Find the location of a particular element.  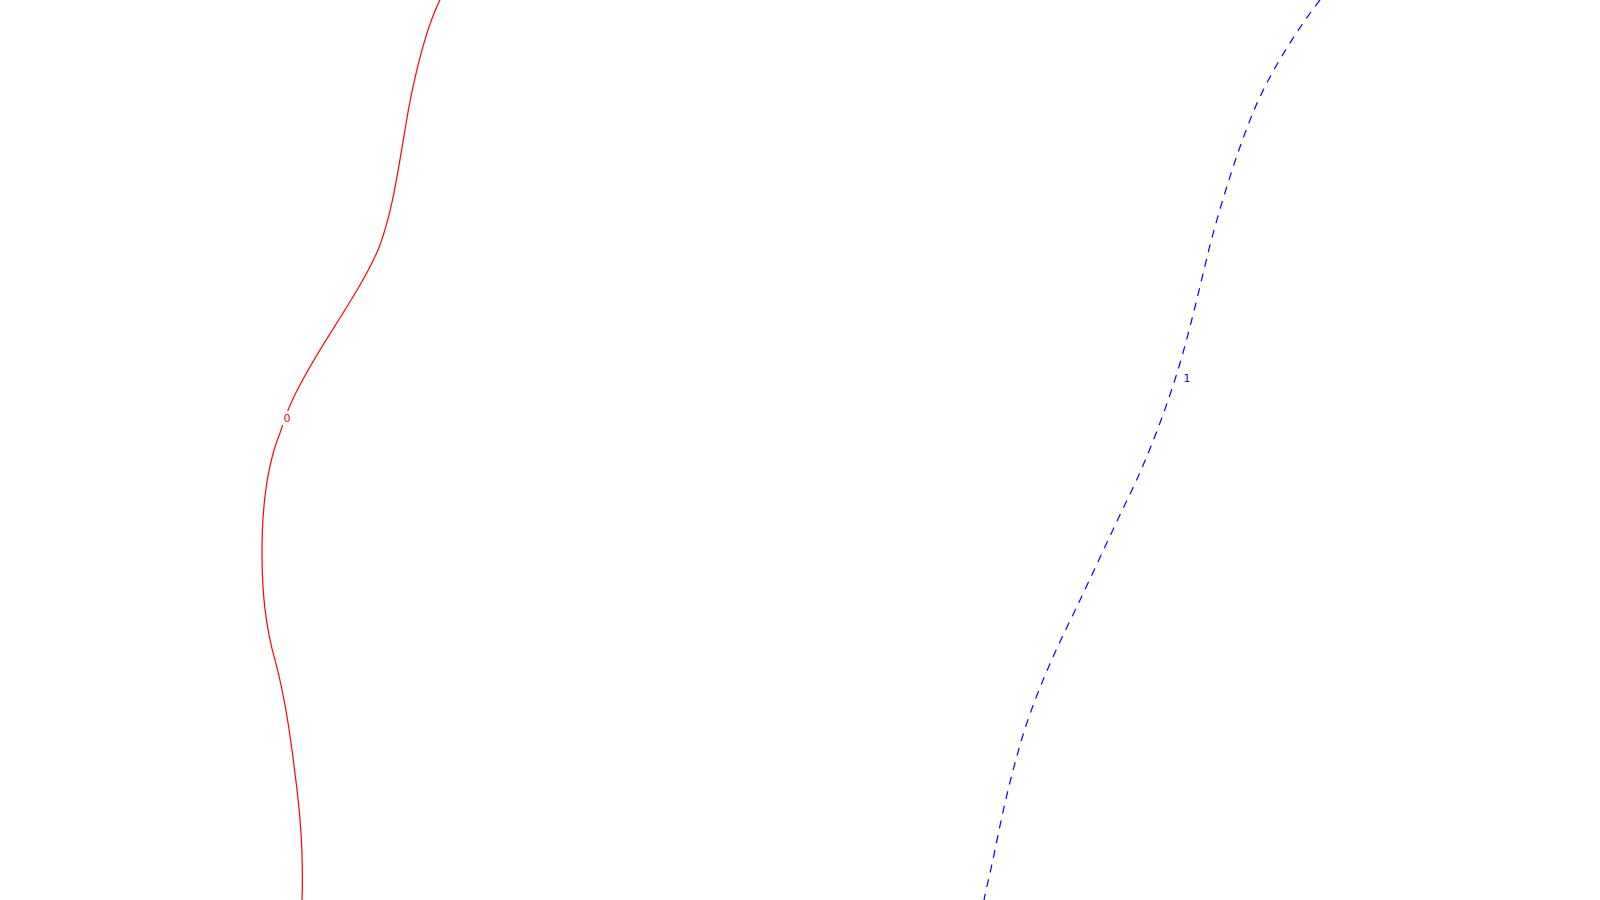

contour-label-level-1: 1 is located at coordinates (1187, 378).